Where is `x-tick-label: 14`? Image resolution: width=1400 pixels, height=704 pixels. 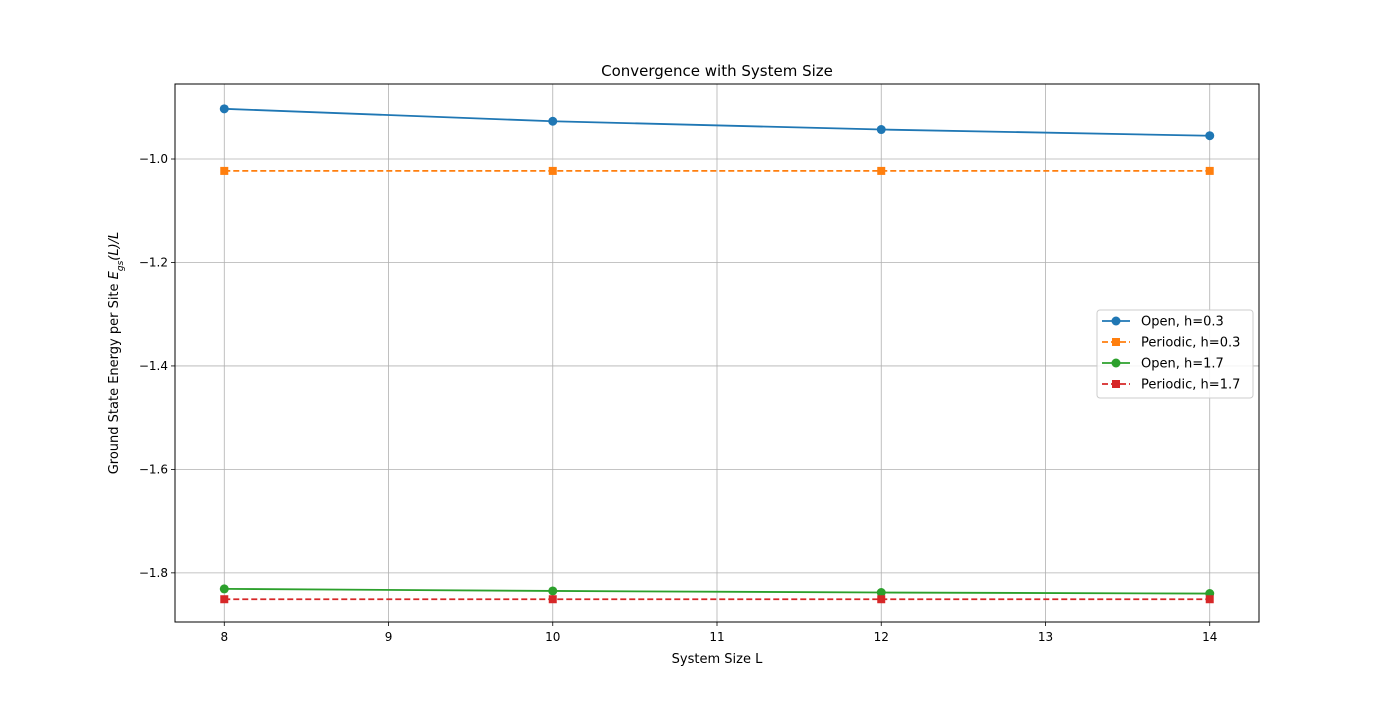 x-tick-label: 14 is located at coordinates (1209, 637).